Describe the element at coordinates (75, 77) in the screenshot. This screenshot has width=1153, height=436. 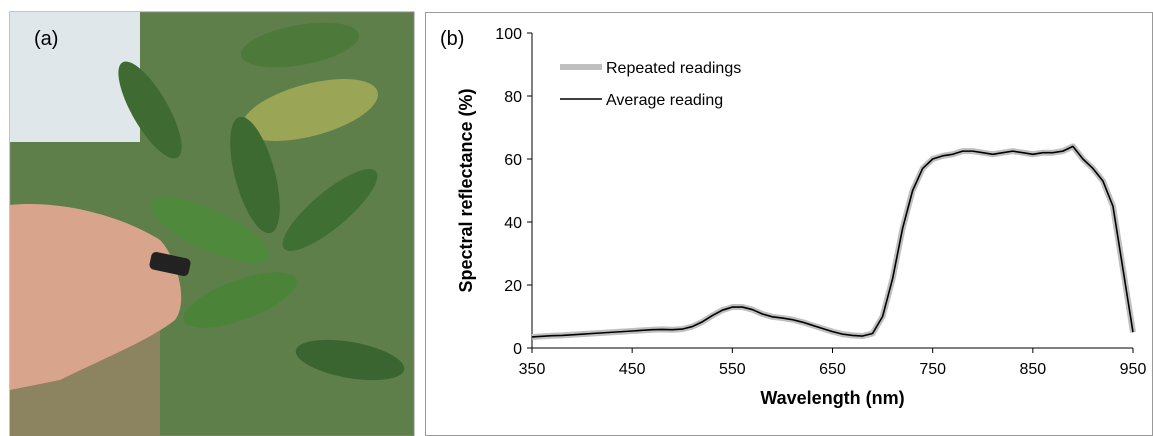
I see `sky` at that location.